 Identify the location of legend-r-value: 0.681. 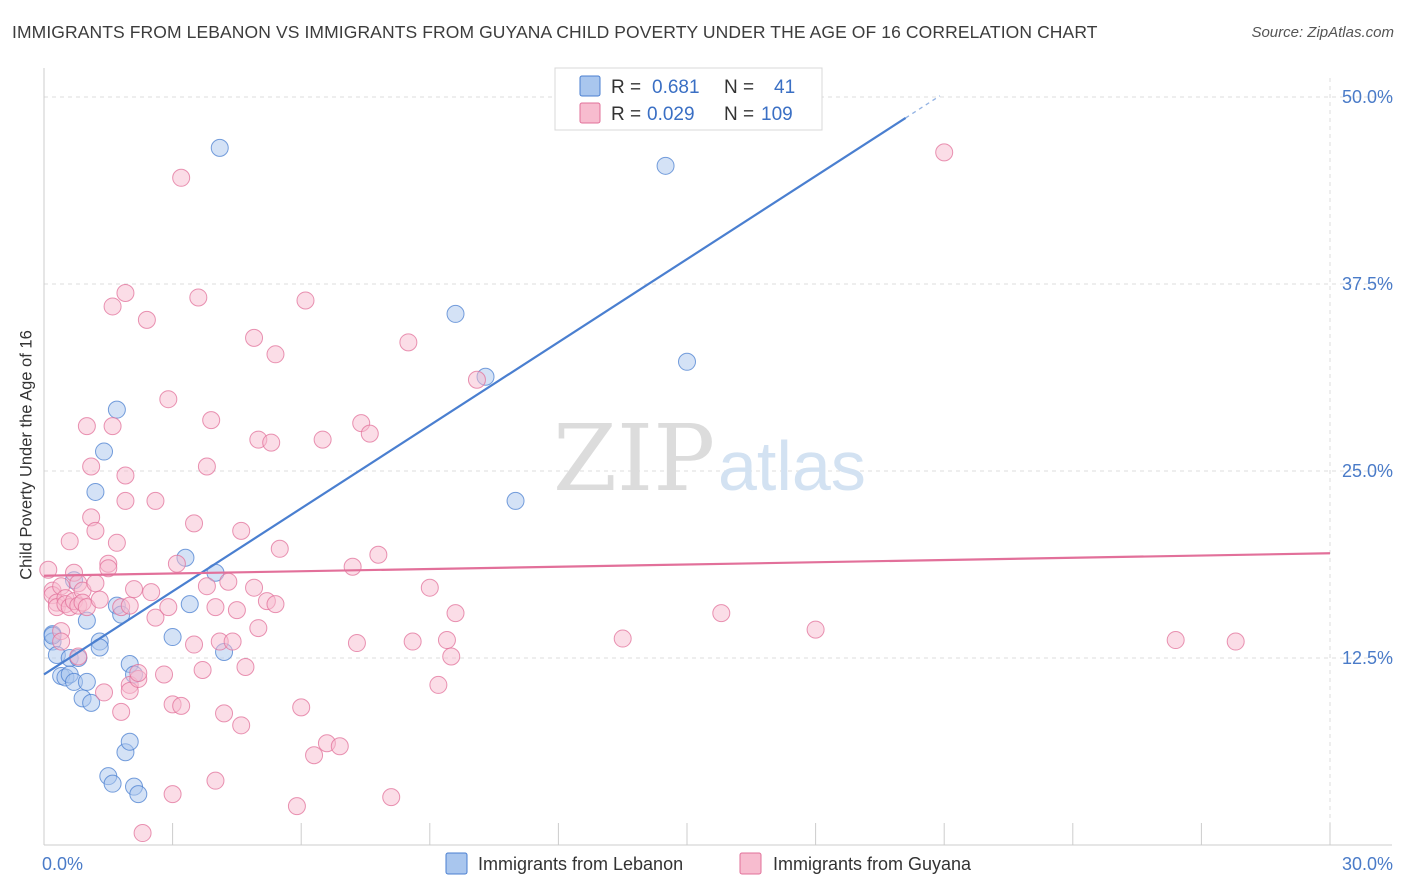
(676, 87).